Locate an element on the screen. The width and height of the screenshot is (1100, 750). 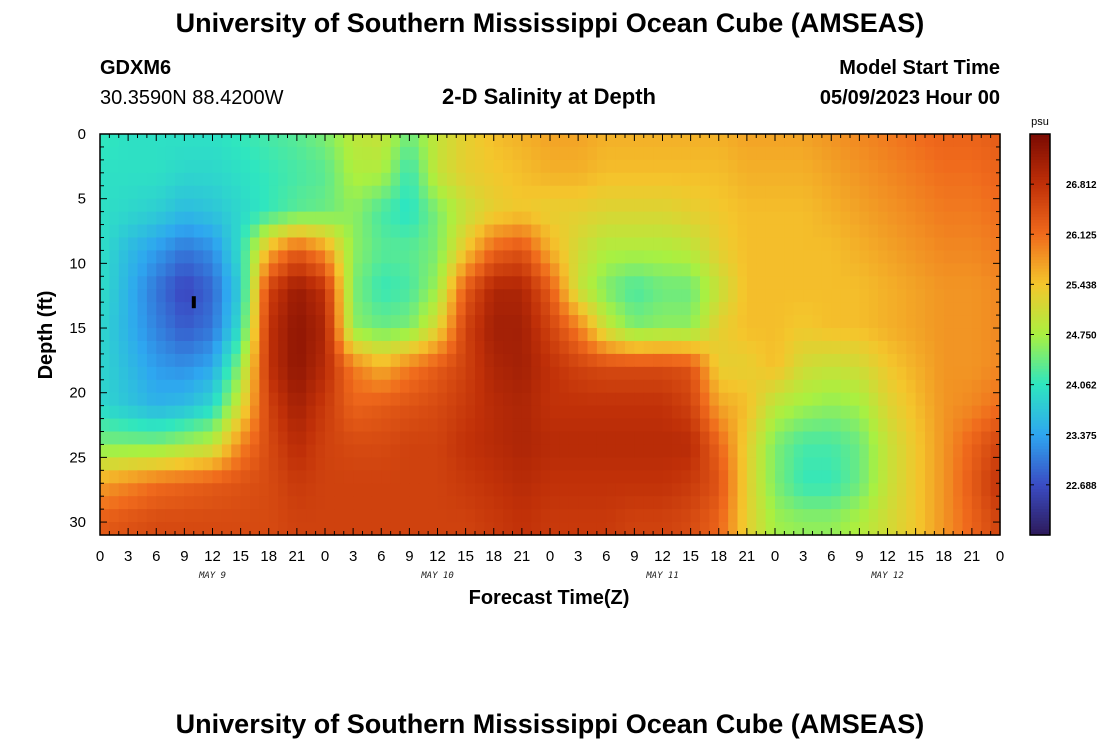
x-tick-label: 18 is located at coordinates (268, 556).